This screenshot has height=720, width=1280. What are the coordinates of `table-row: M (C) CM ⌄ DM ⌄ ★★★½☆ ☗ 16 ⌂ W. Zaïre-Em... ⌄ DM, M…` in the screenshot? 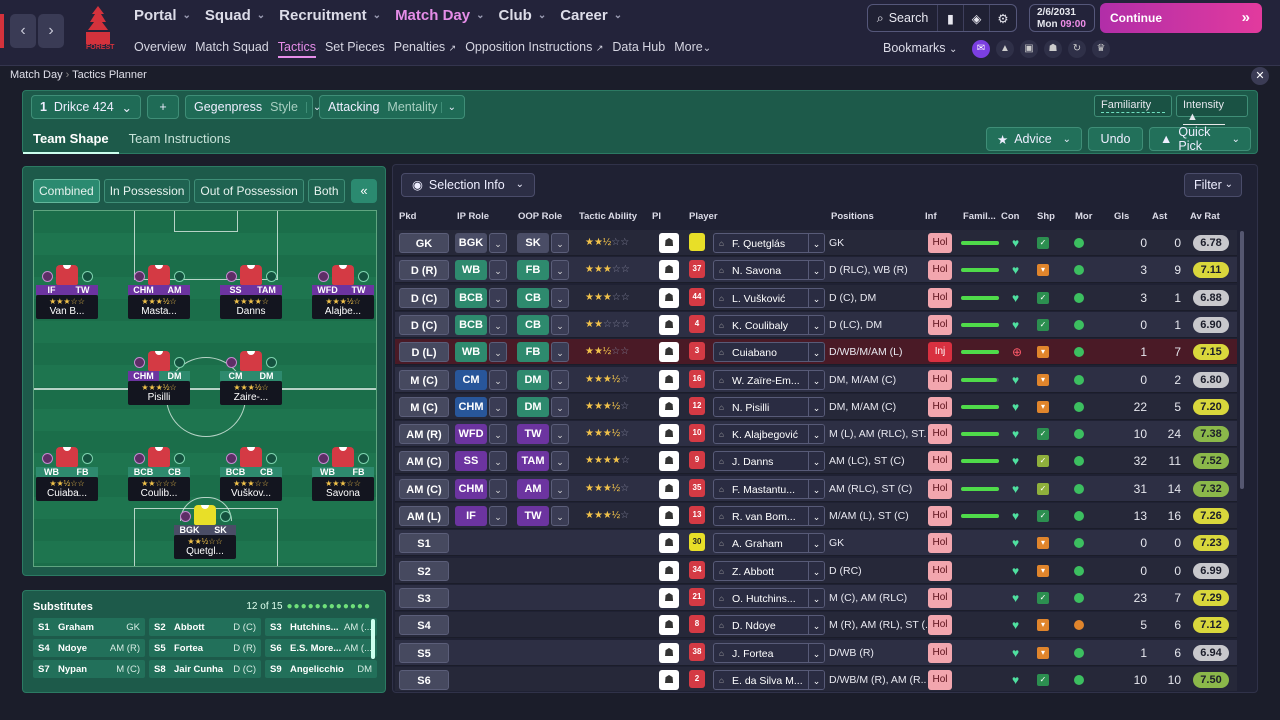 It's located at (816, 379).